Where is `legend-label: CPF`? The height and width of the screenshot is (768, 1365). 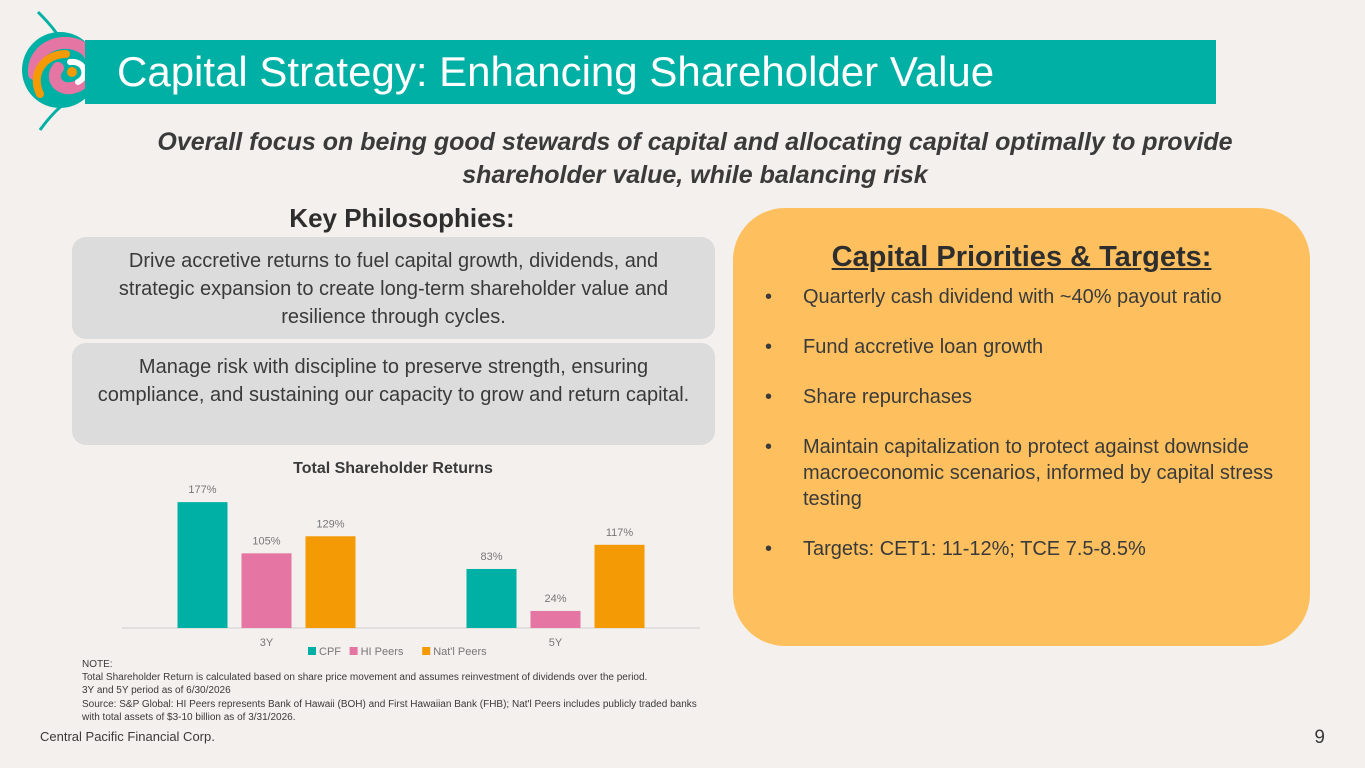
legend-label: CPF is located at coordinates (330, 652).